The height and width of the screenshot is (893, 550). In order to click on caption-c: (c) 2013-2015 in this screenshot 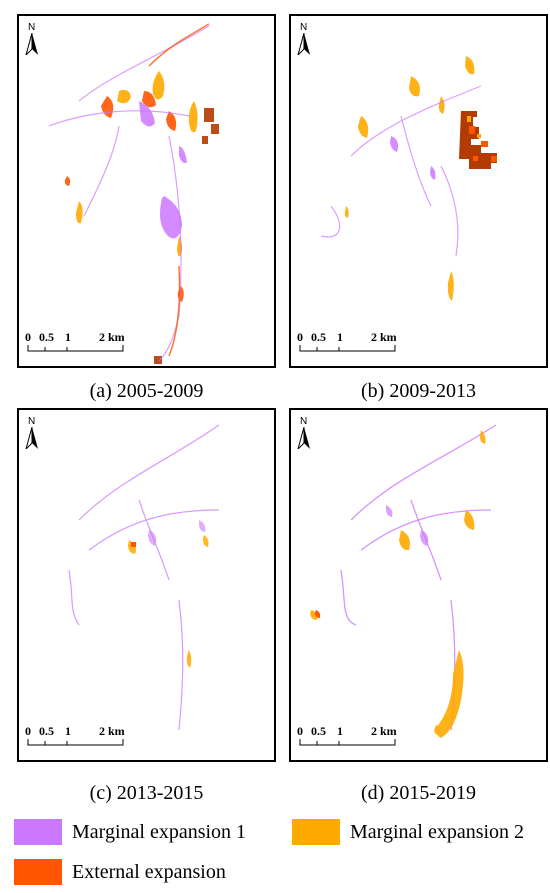, I will do `click(146, 793)`.